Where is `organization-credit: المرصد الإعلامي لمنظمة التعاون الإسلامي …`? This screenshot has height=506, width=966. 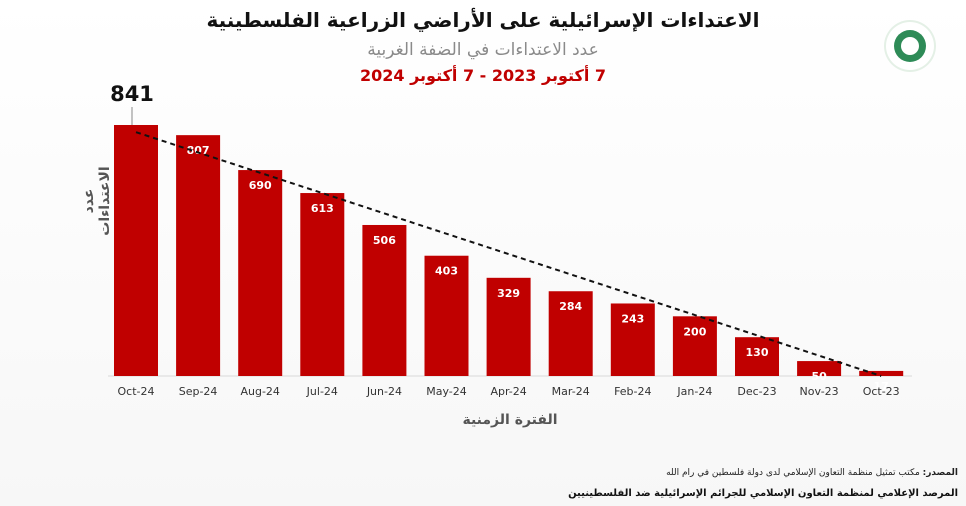
organization-credit: المرصد الإعلامي لمنظمة التعاون الإسلامي … is located at coordinates (763, 493).